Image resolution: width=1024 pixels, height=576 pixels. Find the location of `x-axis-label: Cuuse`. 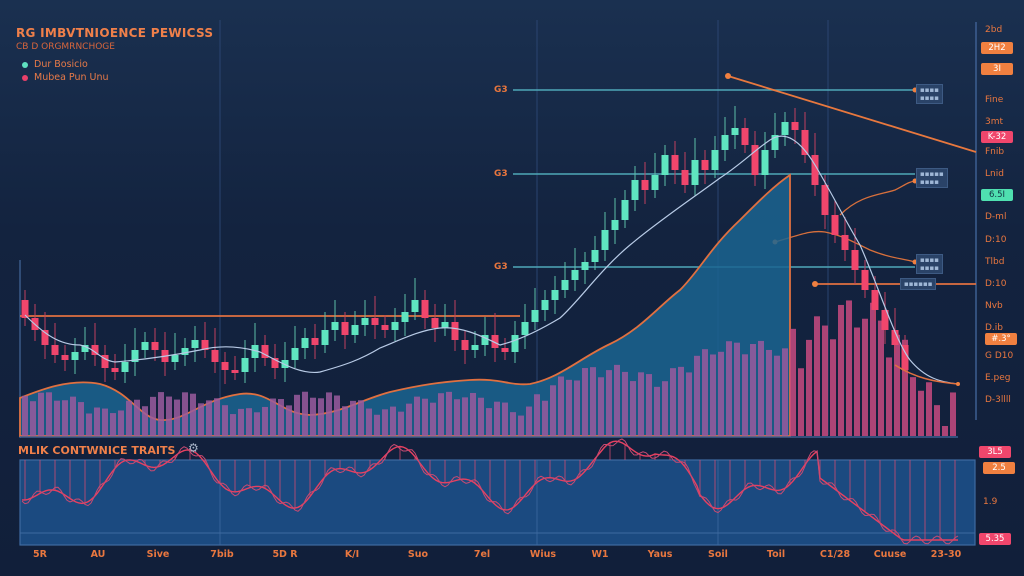

x-axis-label: Cuuse is located at coordinates (890, 554).